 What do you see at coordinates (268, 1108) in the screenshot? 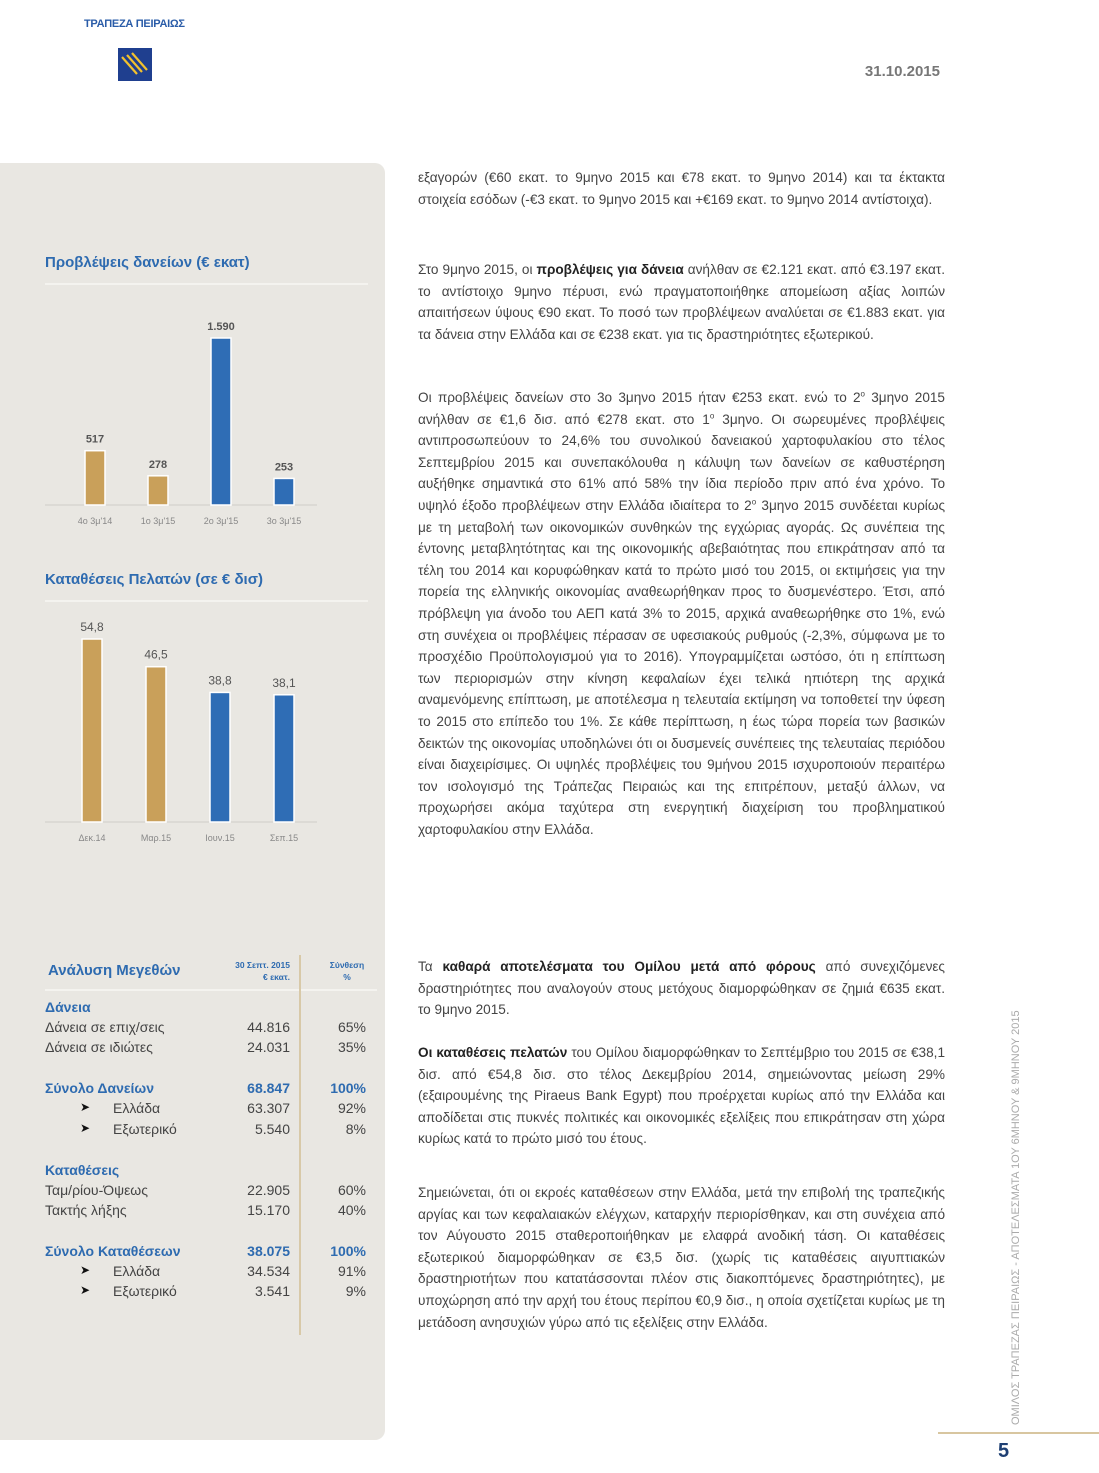
I see `row-value: 63.307` at bounding box center [268, 1108].